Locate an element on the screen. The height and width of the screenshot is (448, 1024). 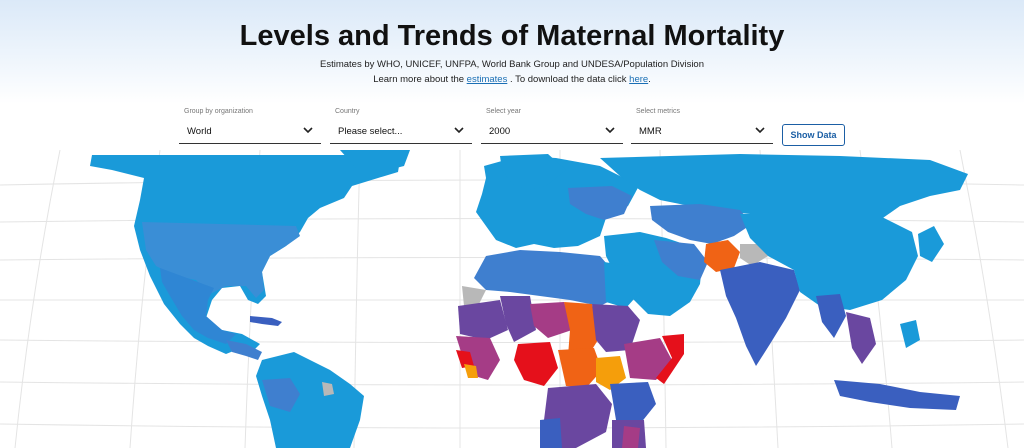
russia is located at coordinates (784, 187).